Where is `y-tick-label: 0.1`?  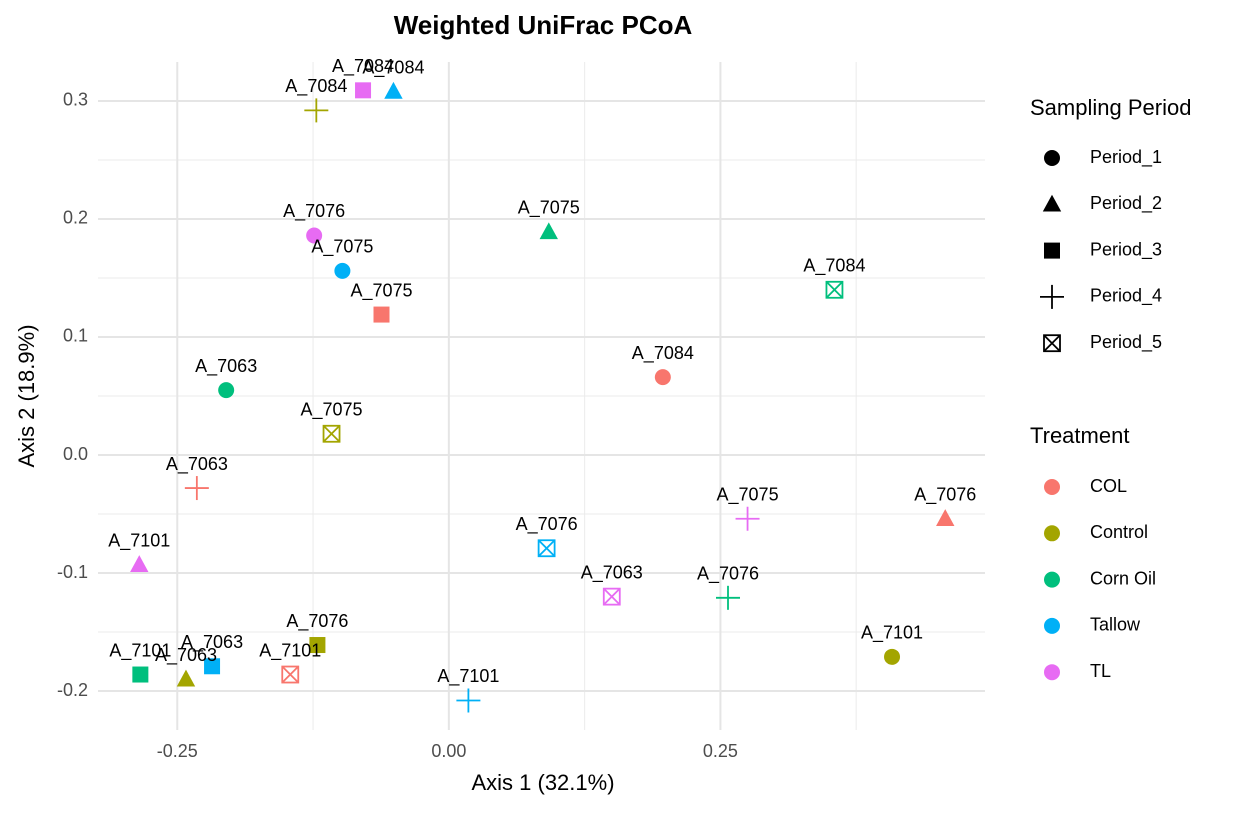
y-tick-label: 0.1 is located at coordinates (75, 336).